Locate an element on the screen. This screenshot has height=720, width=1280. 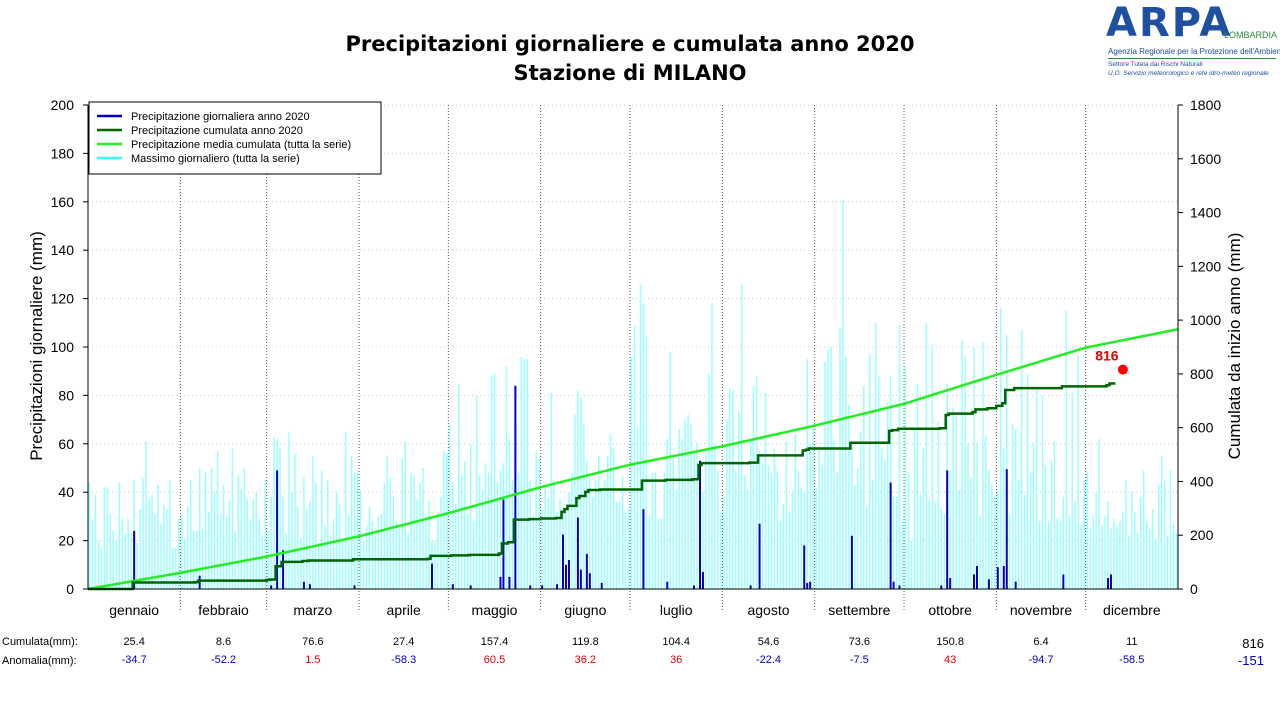
month-label: maggio is located at coordinates (495, 610).